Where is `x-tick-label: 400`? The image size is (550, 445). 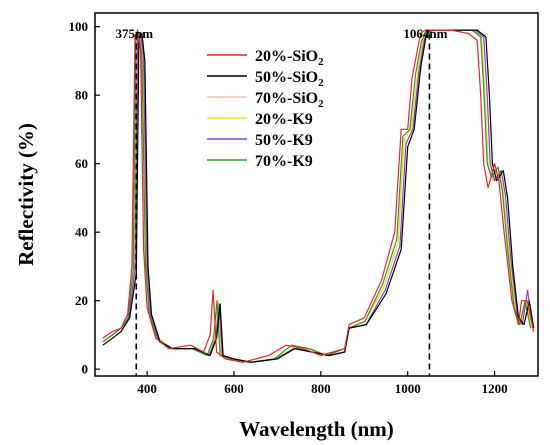 x-tick-label: 400 is located at coordinates (147, 388).